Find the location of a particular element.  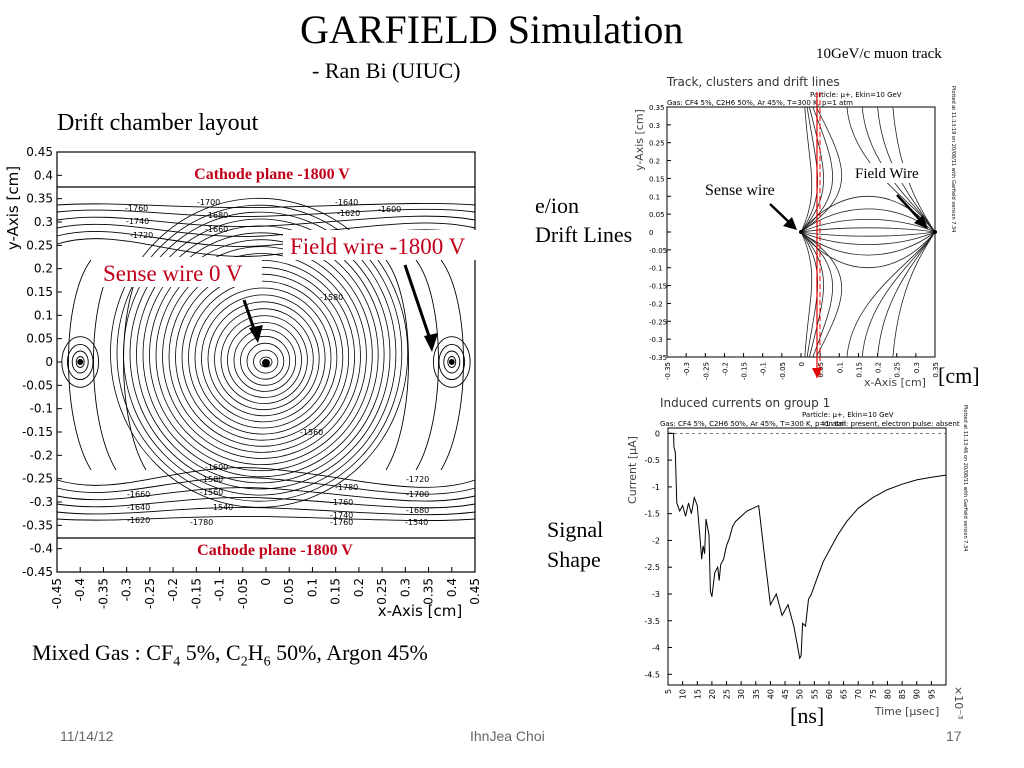

field-wire-callout-arrowhead is located at coordinates (921, 222).